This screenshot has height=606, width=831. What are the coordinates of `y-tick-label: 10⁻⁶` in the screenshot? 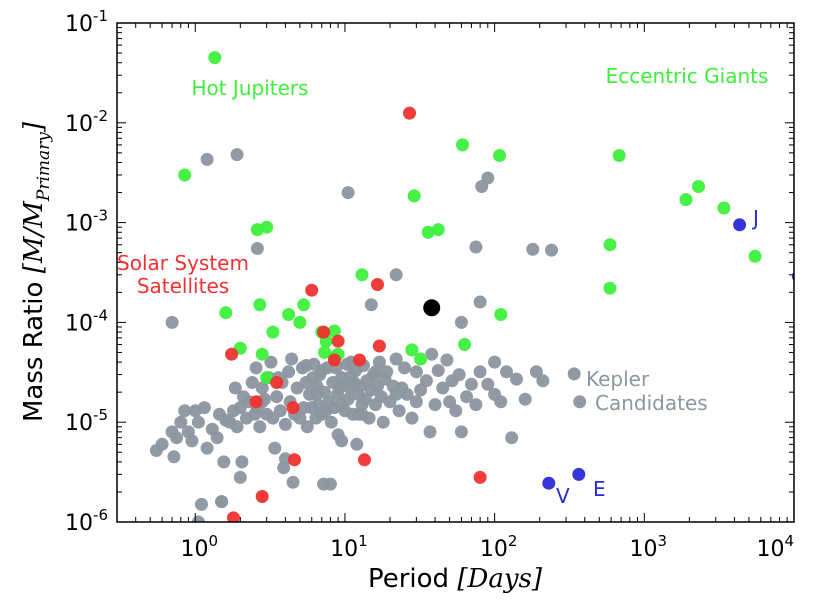 It's located at (86, 521).